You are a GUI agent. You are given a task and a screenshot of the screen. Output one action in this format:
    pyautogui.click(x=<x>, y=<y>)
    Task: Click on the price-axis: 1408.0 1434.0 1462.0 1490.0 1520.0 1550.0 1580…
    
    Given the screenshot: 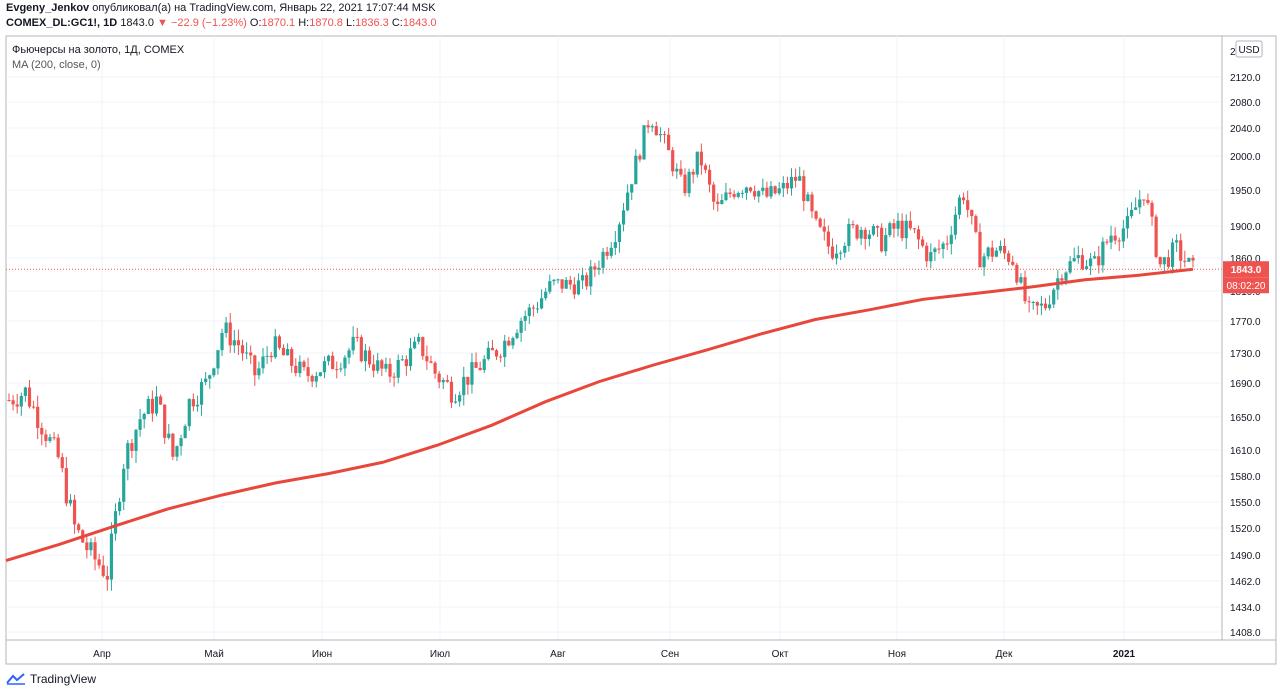 What is the action you would take?
    pyautogui.click(x=1245, y=343)
    